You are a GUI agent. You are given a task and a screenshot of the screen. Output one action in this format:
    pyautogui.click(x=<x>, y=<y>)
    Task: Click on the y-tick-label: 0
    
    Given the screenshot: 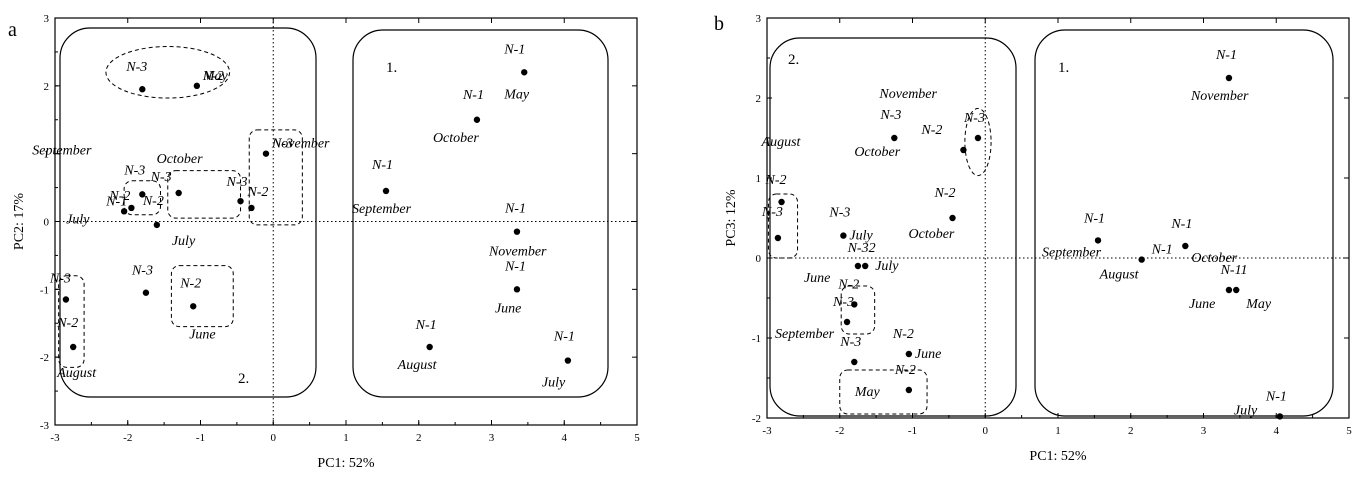 What is the action you would take?
    pyautogui.click(x=759, y=259)
    